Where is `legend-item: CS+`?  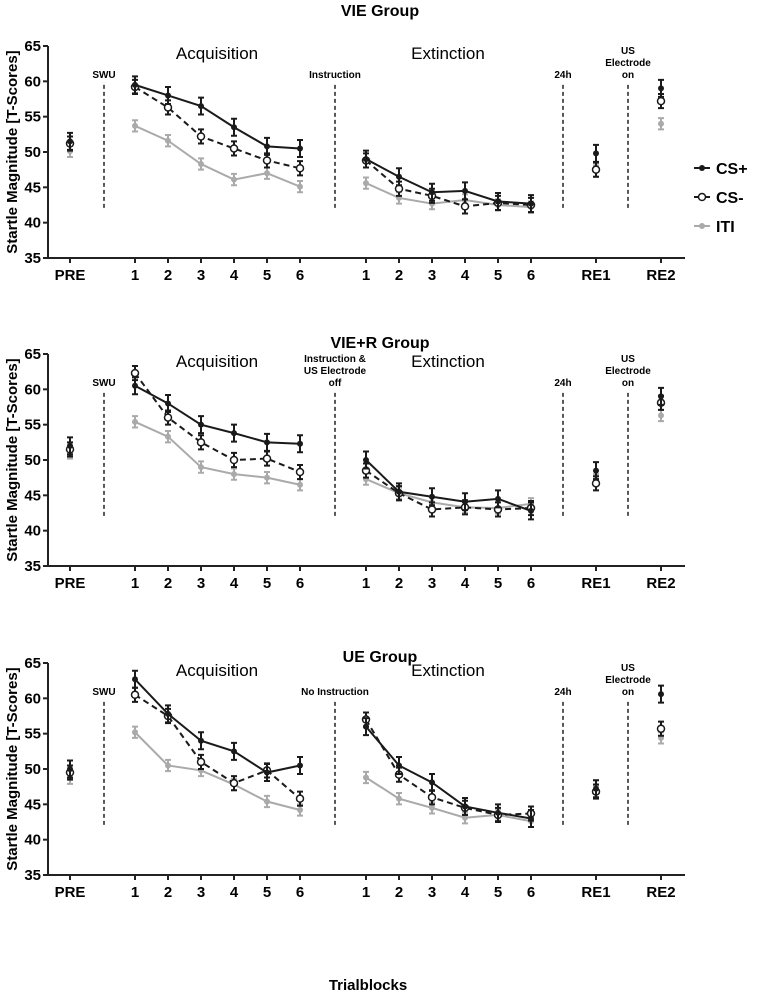 legend-item: CS+ is located at coordinates (721, 169).